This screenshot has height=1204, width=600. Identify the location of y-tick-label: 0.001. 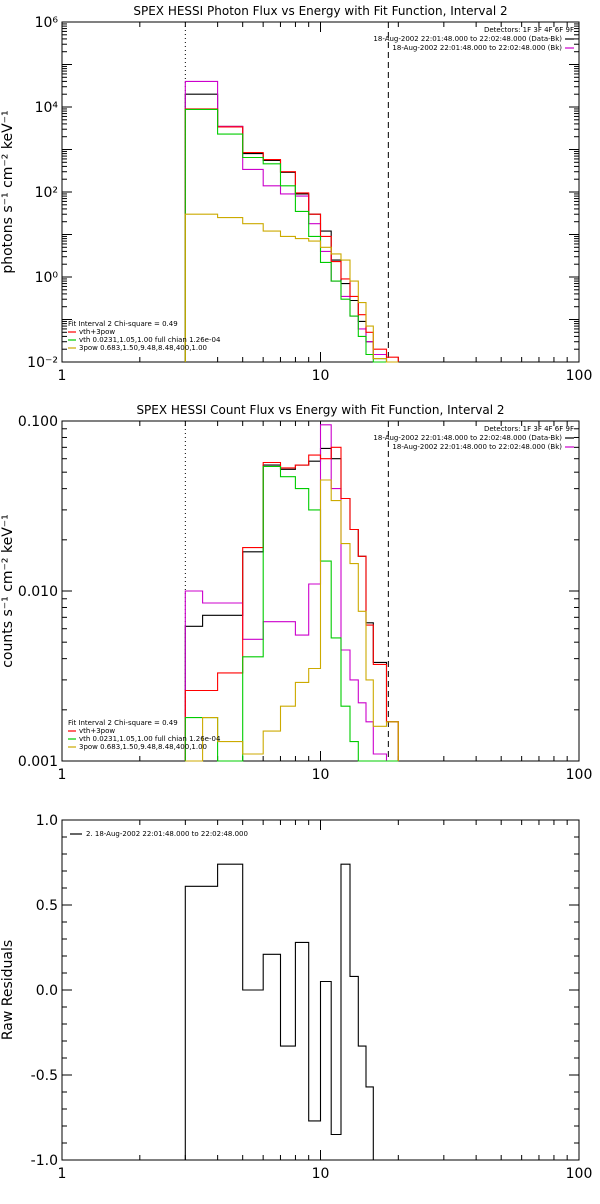
(38, 762).